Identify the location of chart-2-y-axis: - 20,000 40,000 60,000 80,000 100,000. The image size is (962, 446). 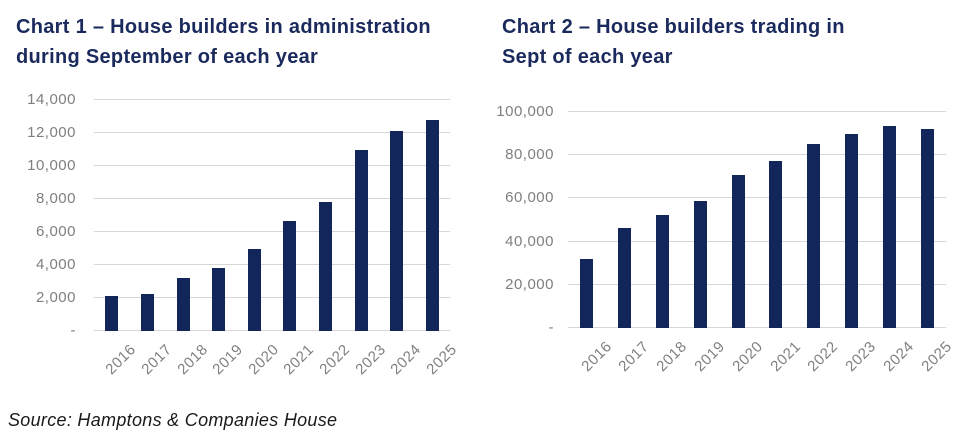
(520, 219).